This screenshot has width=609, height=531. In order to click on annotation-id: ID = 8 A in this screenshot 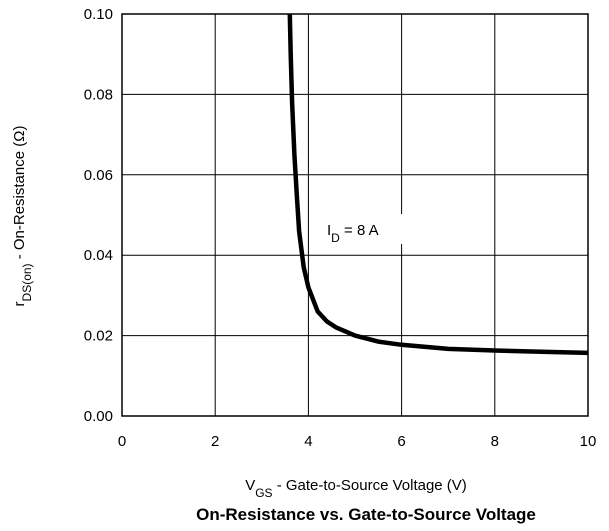, I will do `click(353, 233)`.